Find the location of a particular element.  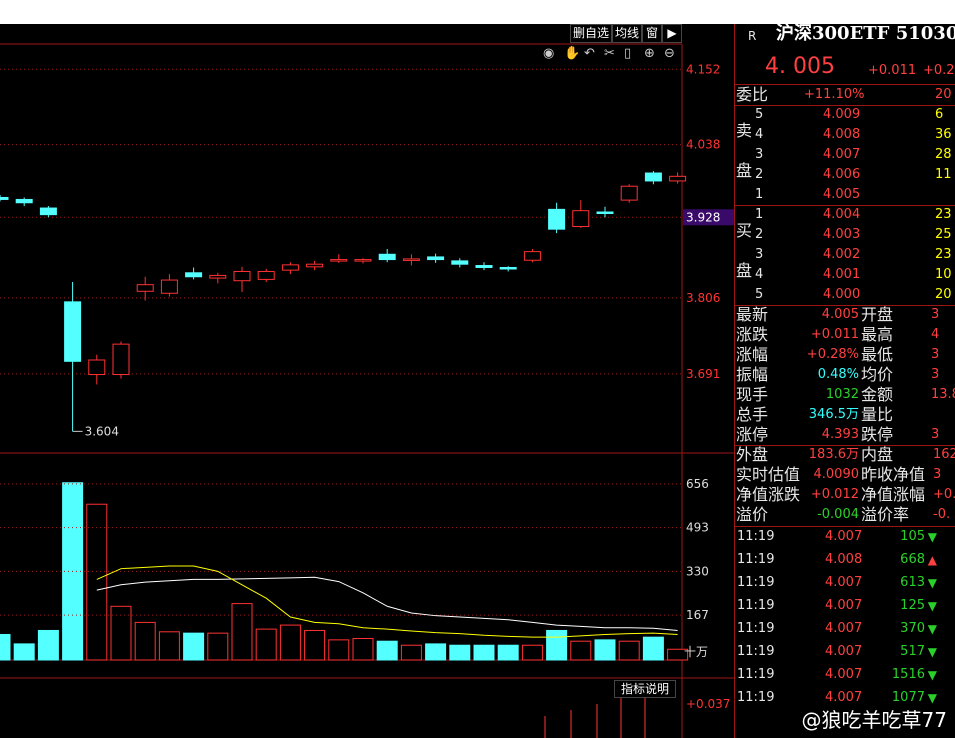

hand-icon: ✋ is located at coordinates (572, 53).